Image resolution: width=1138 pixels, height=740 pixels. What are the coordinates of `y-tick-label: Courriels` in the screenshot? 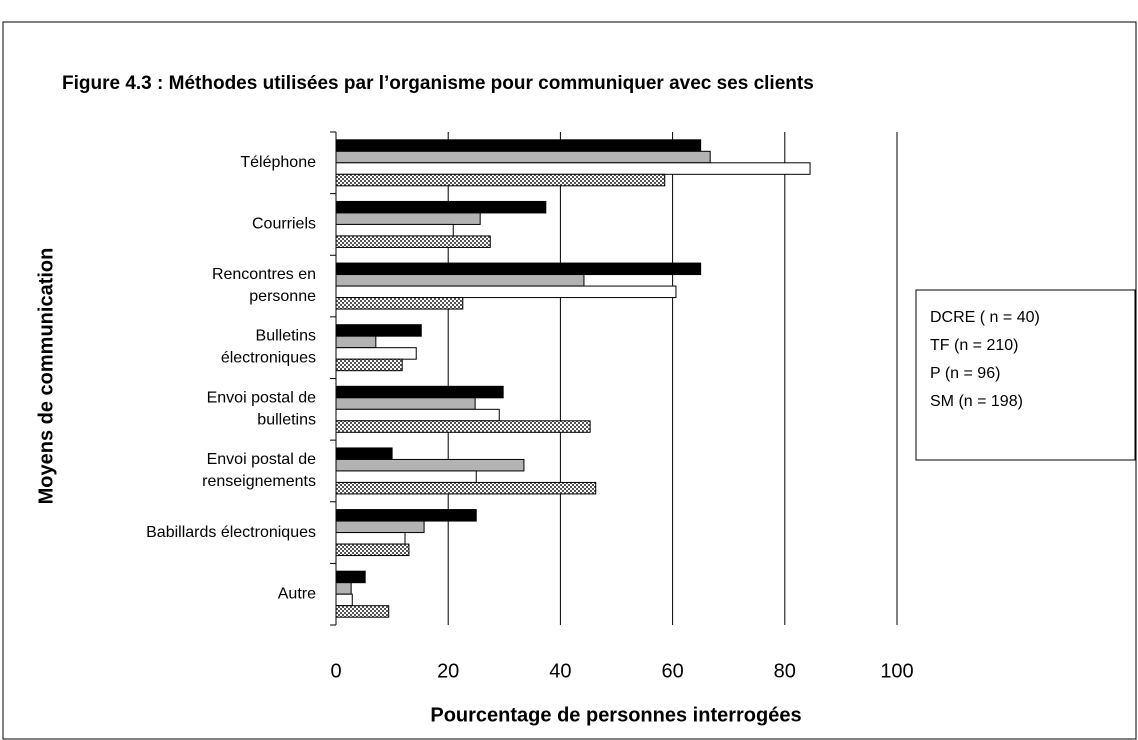 It's located at (284, 224).